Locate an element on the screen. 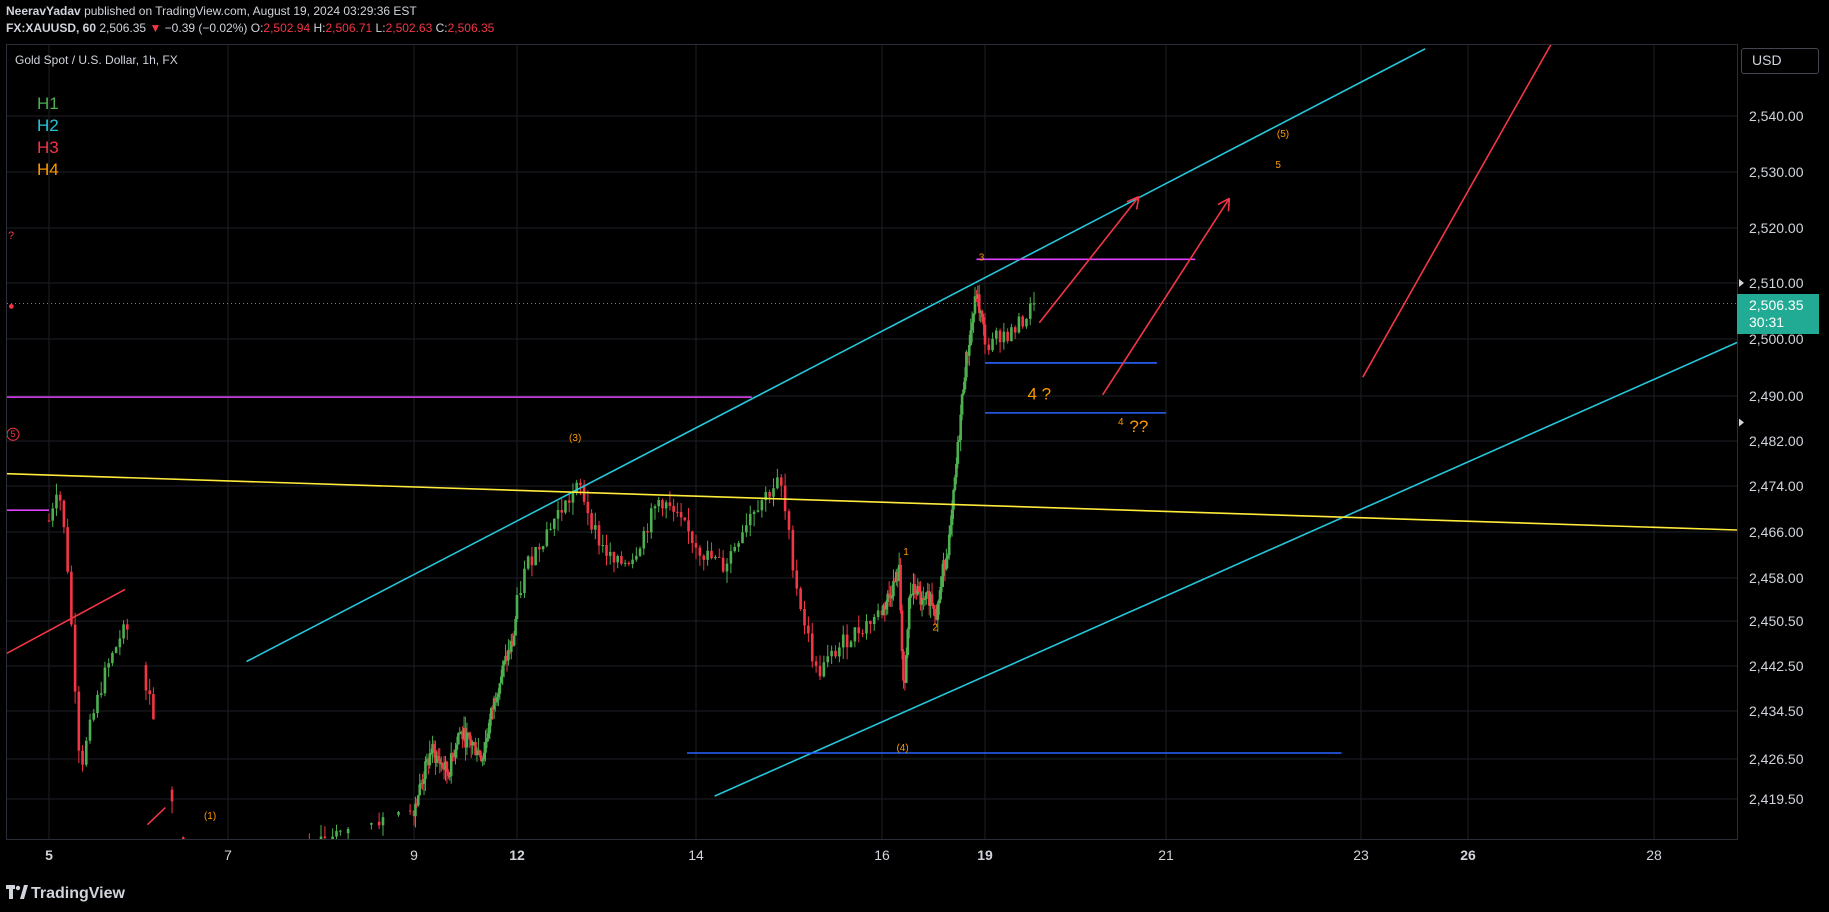 The width and height of the screenshot is (1829, 912). author-name: NeeravYadav is located at coordinates (43, 11).